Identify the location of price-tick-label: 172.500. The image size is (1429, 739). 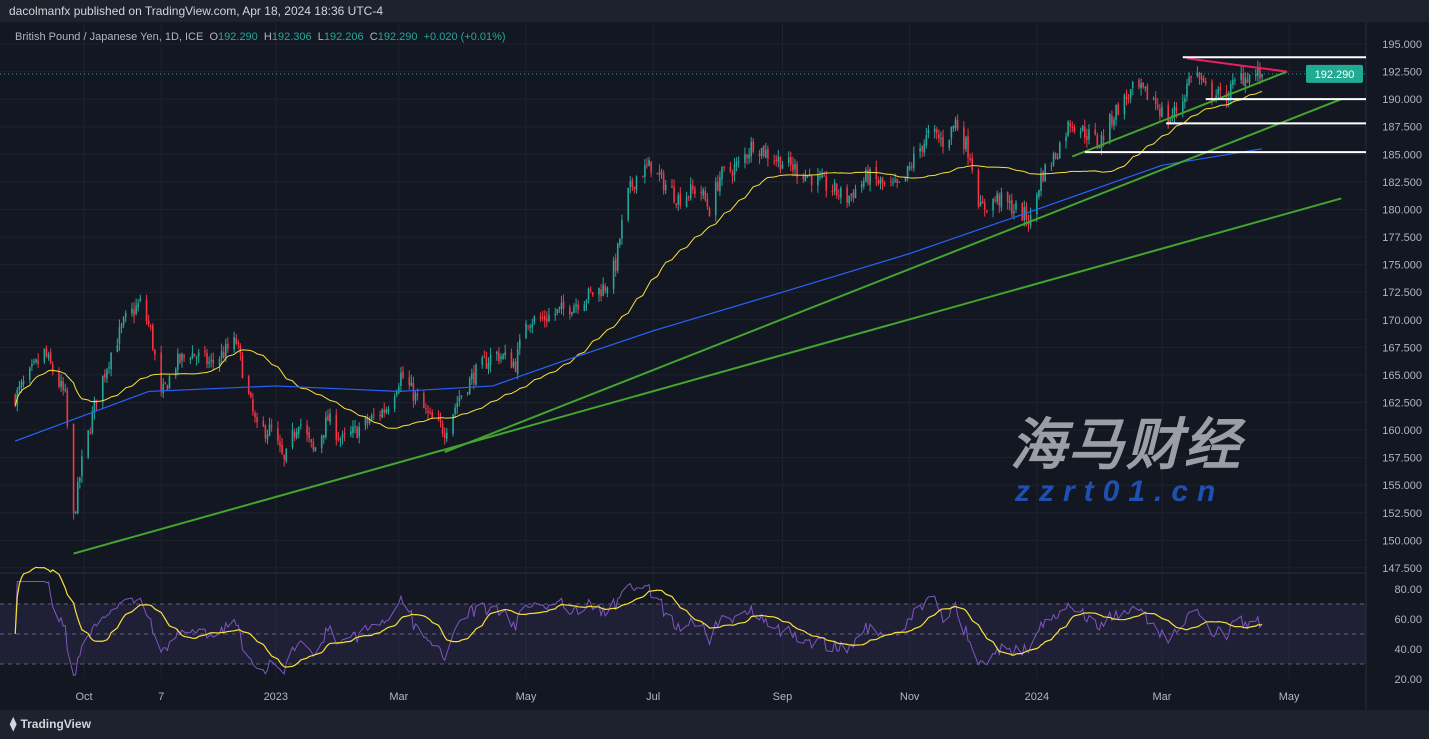
(1402, 293).